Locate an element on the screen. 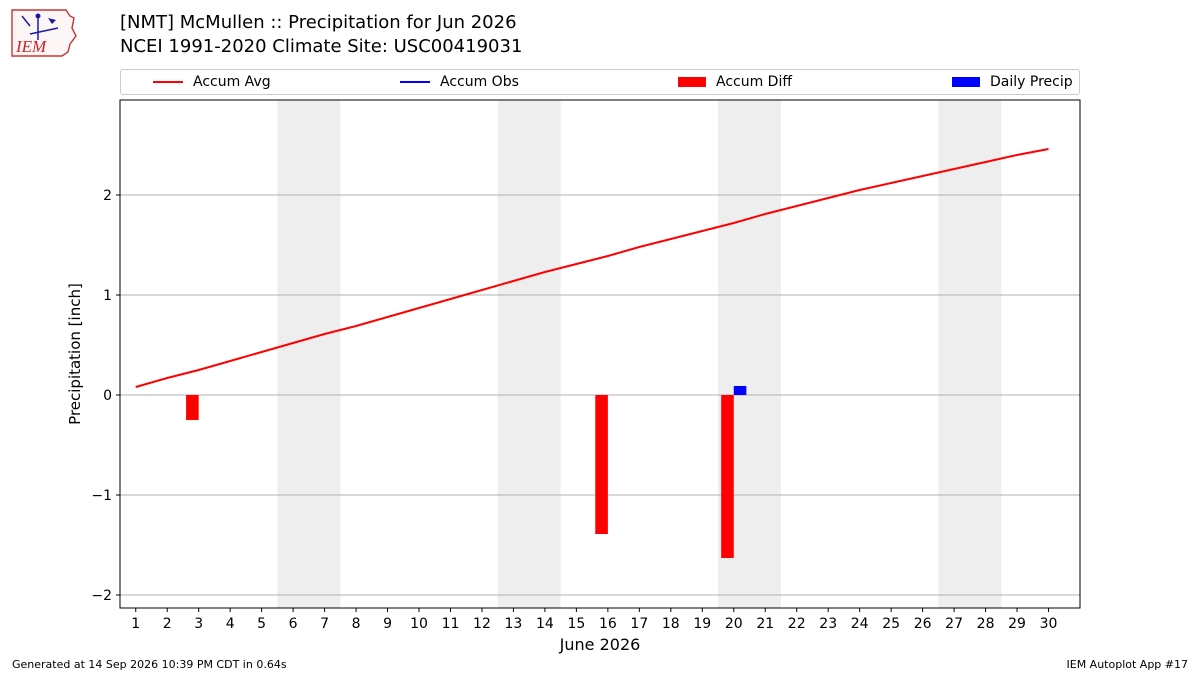  logo-text: IEM is located at coordinates (31, 46).